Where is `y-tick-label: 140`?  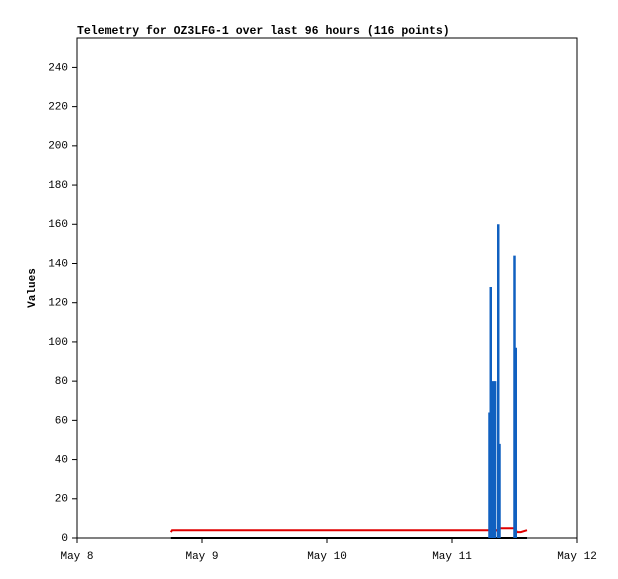
y-tick-label: 140 is located at coordinates (58, 264).